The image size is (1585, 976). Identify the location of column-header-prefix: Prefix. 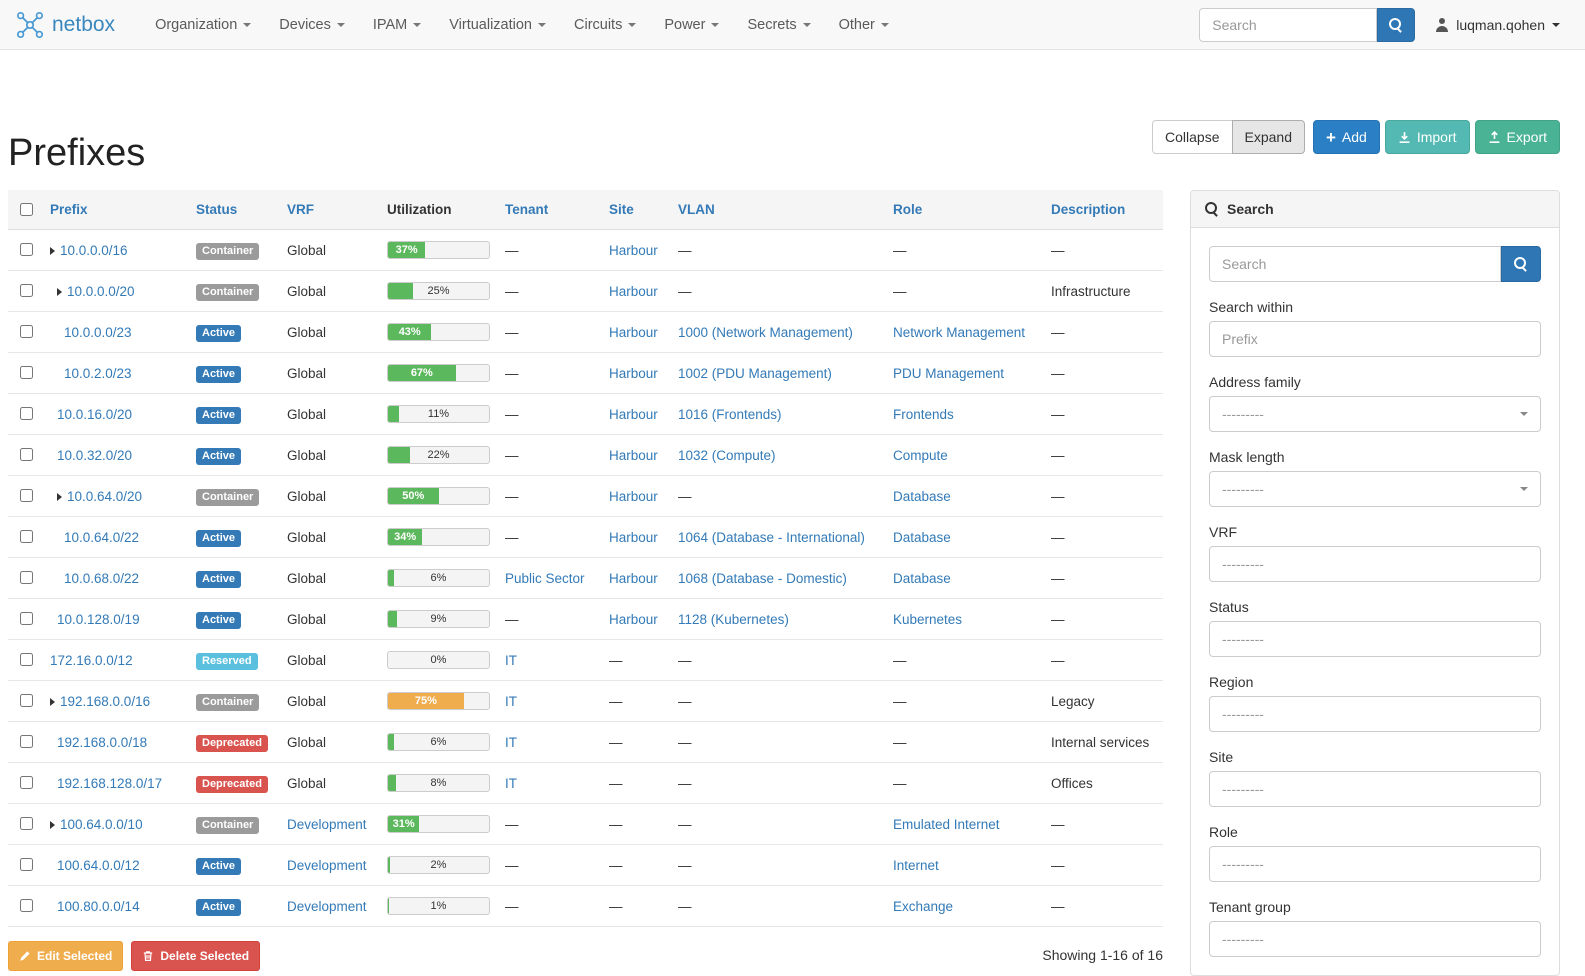
(115, 210).